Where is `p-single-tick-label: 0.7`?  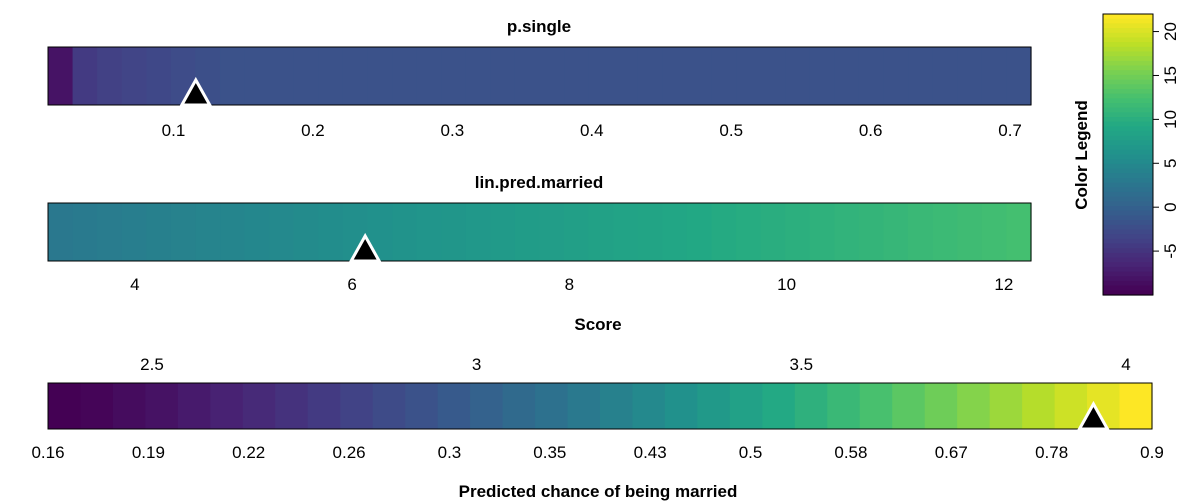 p-single-tick-label: 0.7 is located at coordinates (1010, 130).